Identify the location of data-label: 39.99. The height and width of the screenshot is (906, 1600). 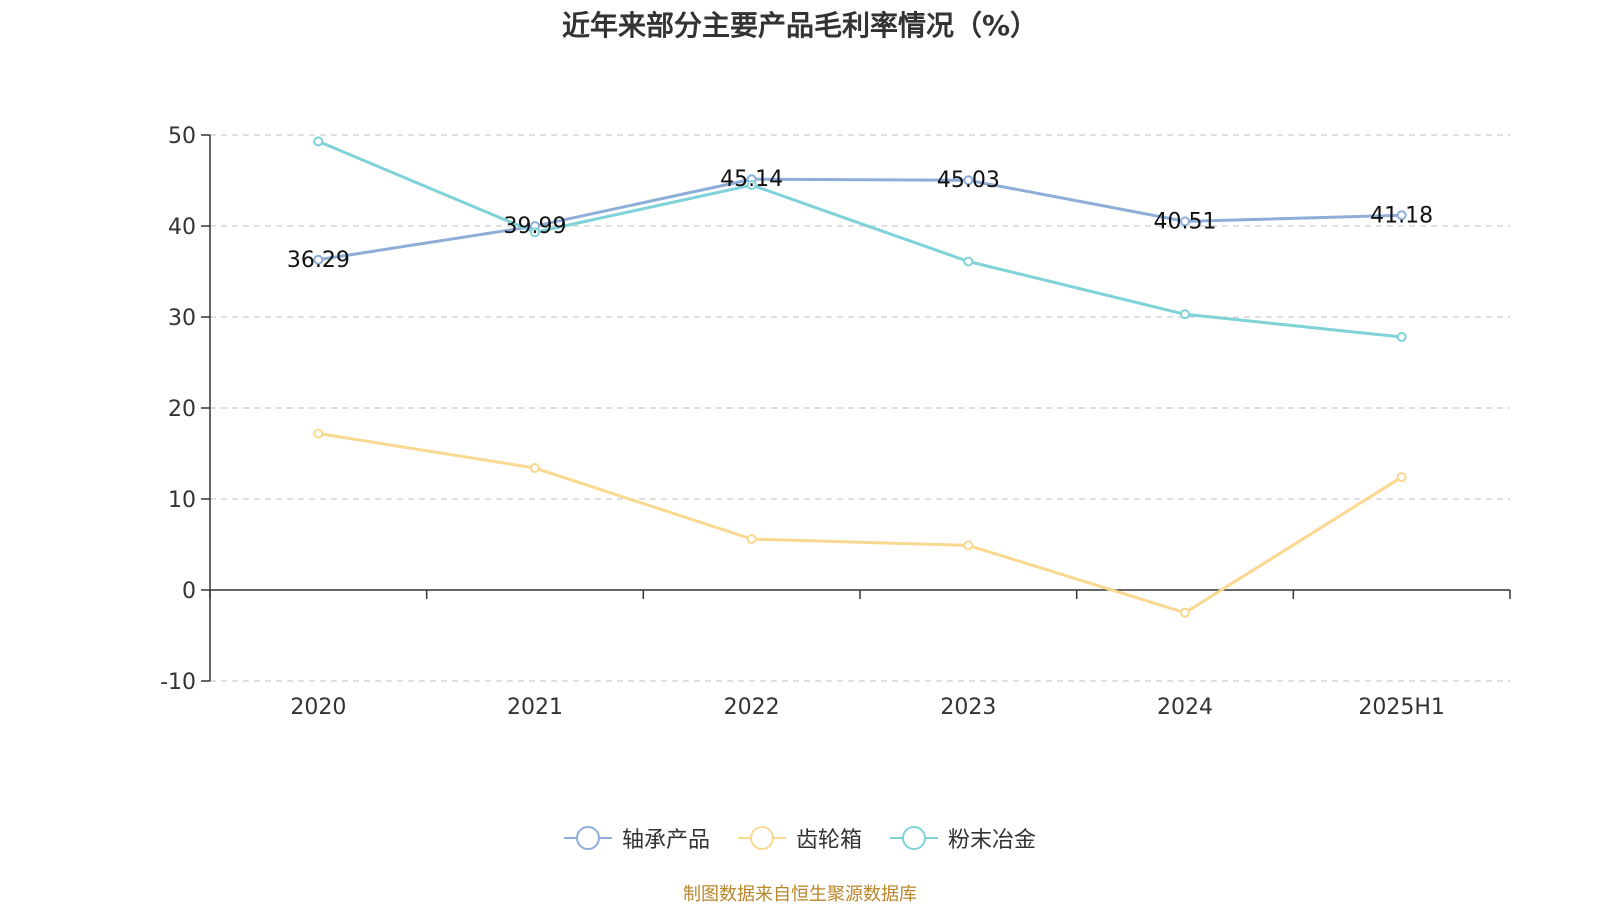
(535, 226).